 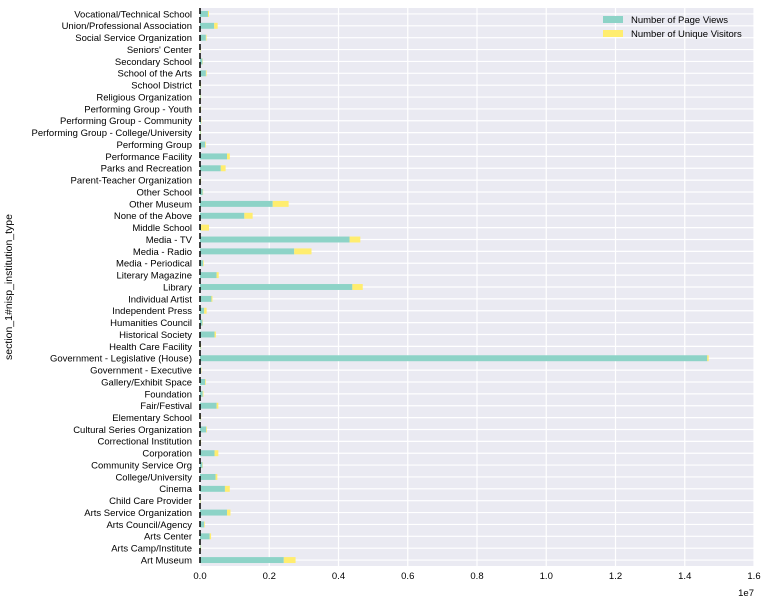 What do you see at coordinates (152, 311) in the screenshot?
I see `y-tick-label-independent-press: Independent Press` at bounding box center [152, 311].